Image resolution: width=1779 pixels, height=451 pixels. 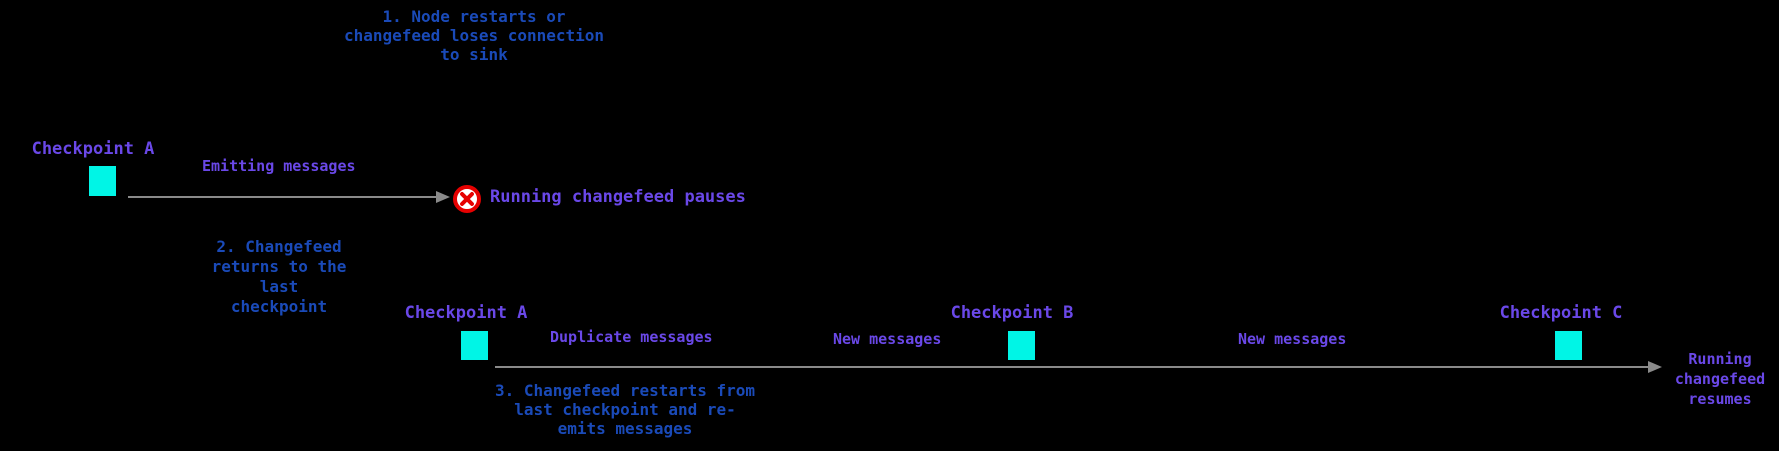 What do you see at coordinates (1292, 339) in the screenshot?
I see `new-messages-label-2: New messages` at bounding box center [1292, 339].